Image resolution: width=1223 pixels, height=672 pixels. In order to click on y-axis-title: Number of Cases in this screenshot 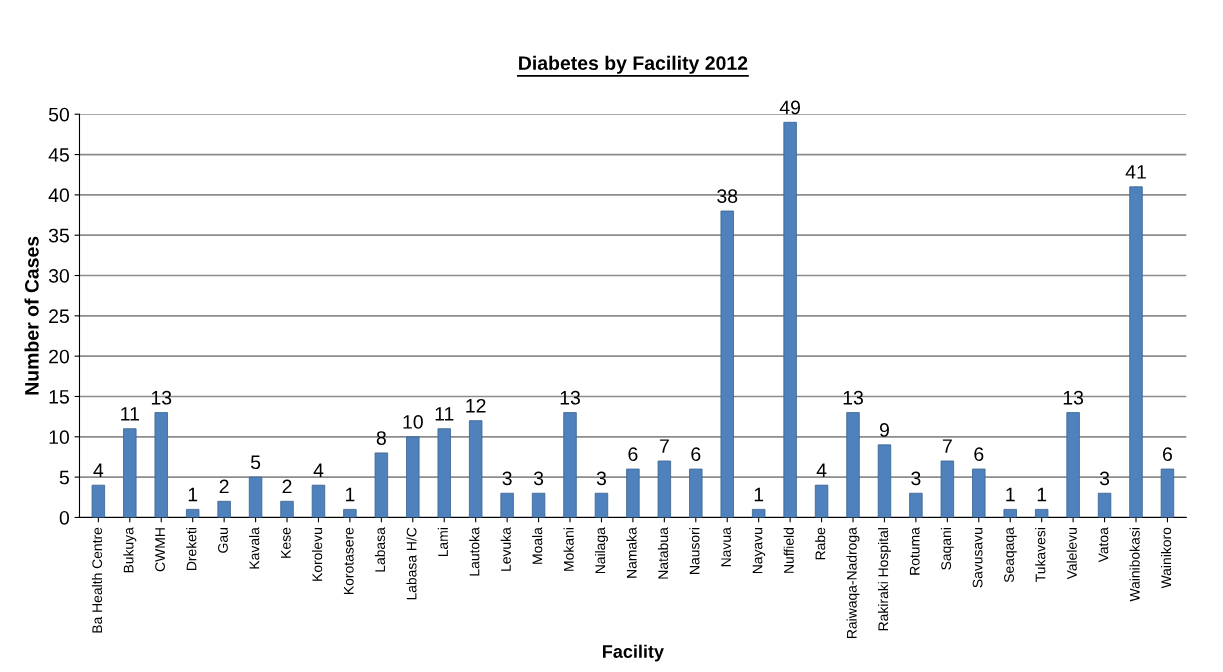, I will do `click(31, 315)`.